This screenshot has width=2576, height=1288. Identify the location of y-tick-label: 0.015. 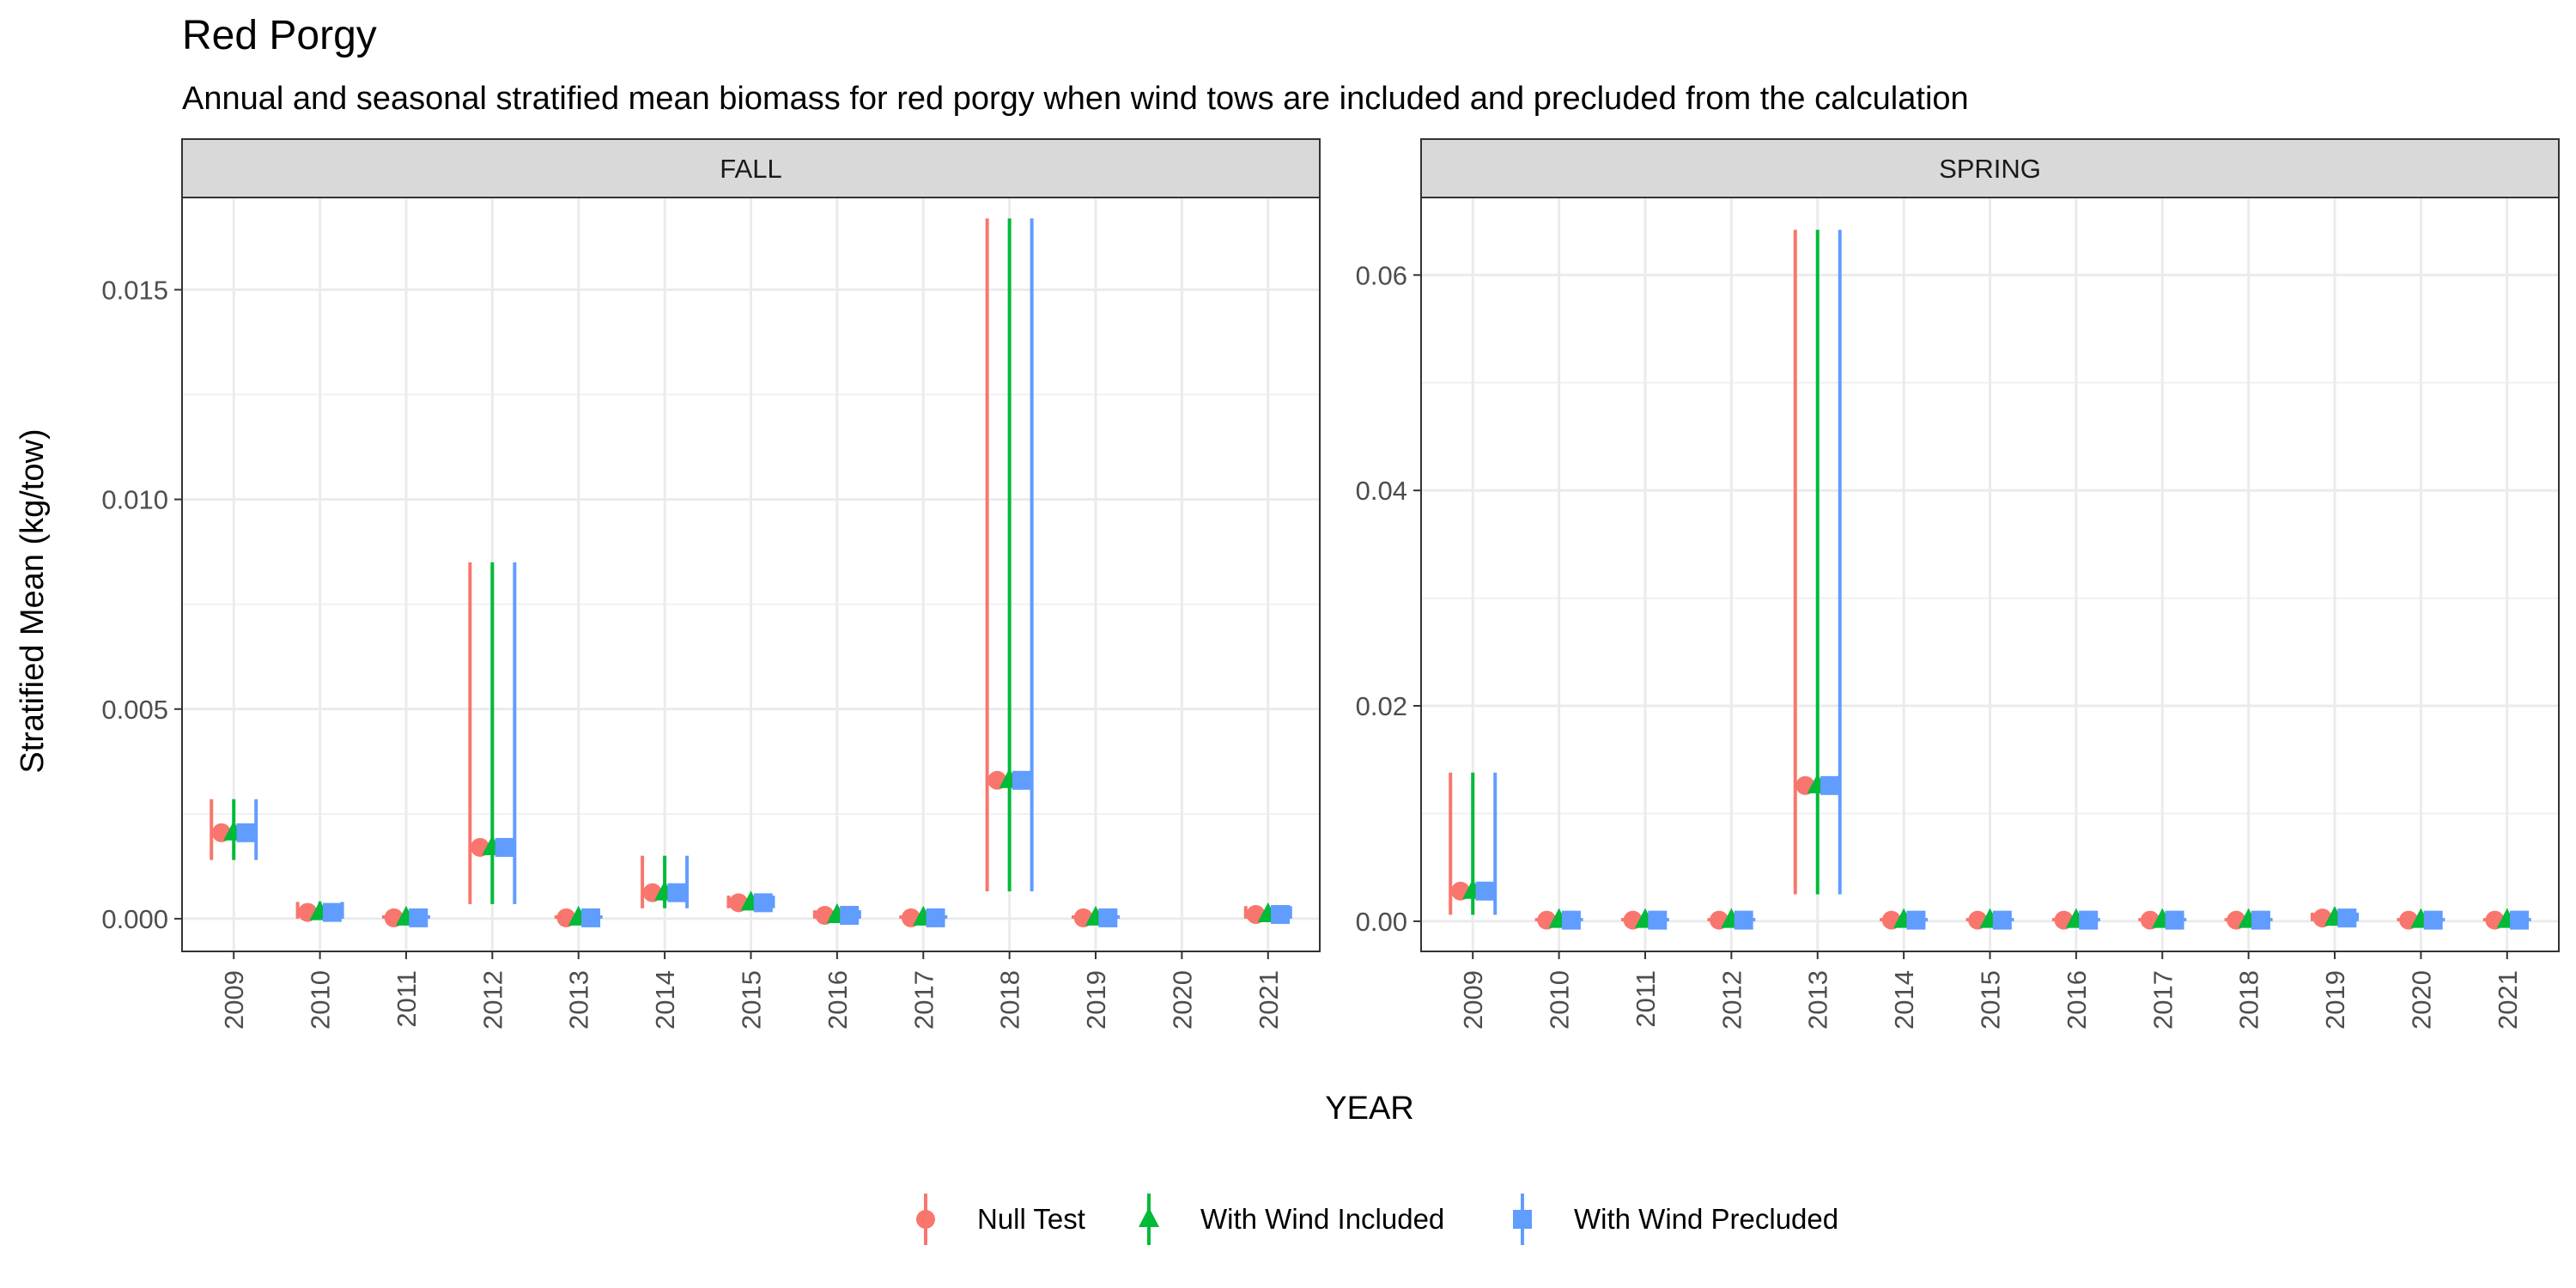
(134, 290).